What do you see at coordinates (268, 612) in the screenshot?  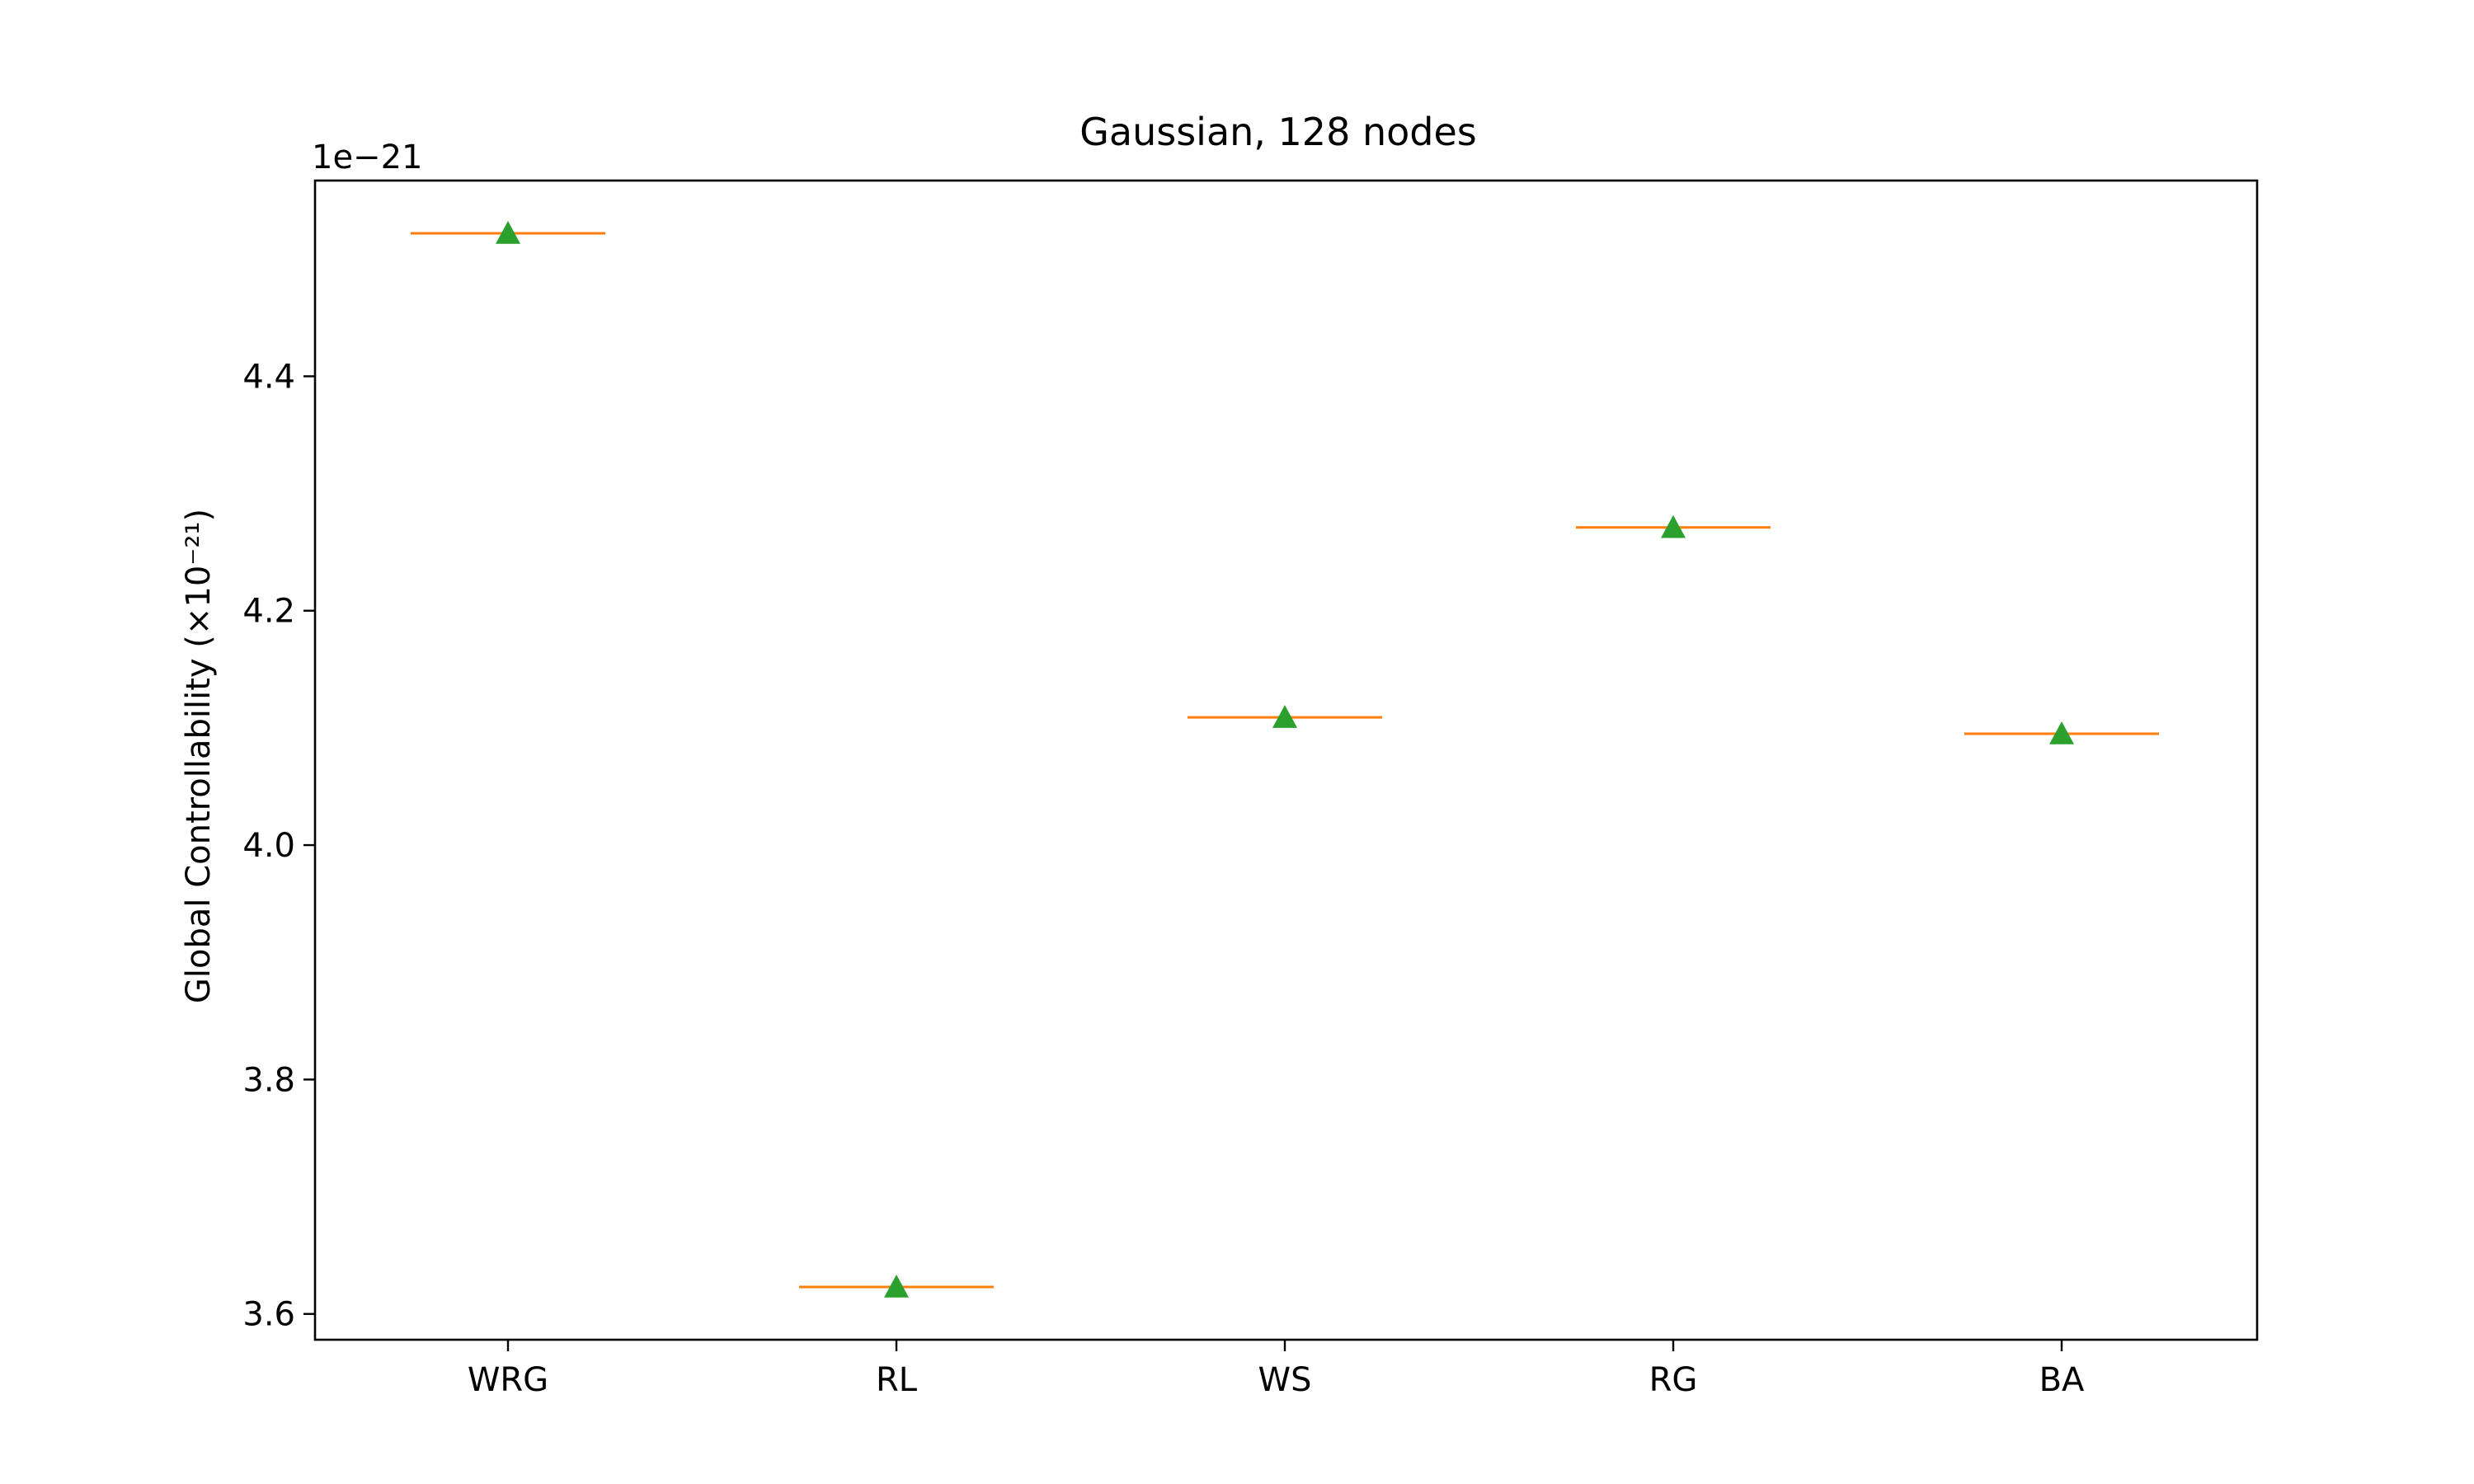 I see `y-tick-label: 4.2` at bounding box center [268, 612].